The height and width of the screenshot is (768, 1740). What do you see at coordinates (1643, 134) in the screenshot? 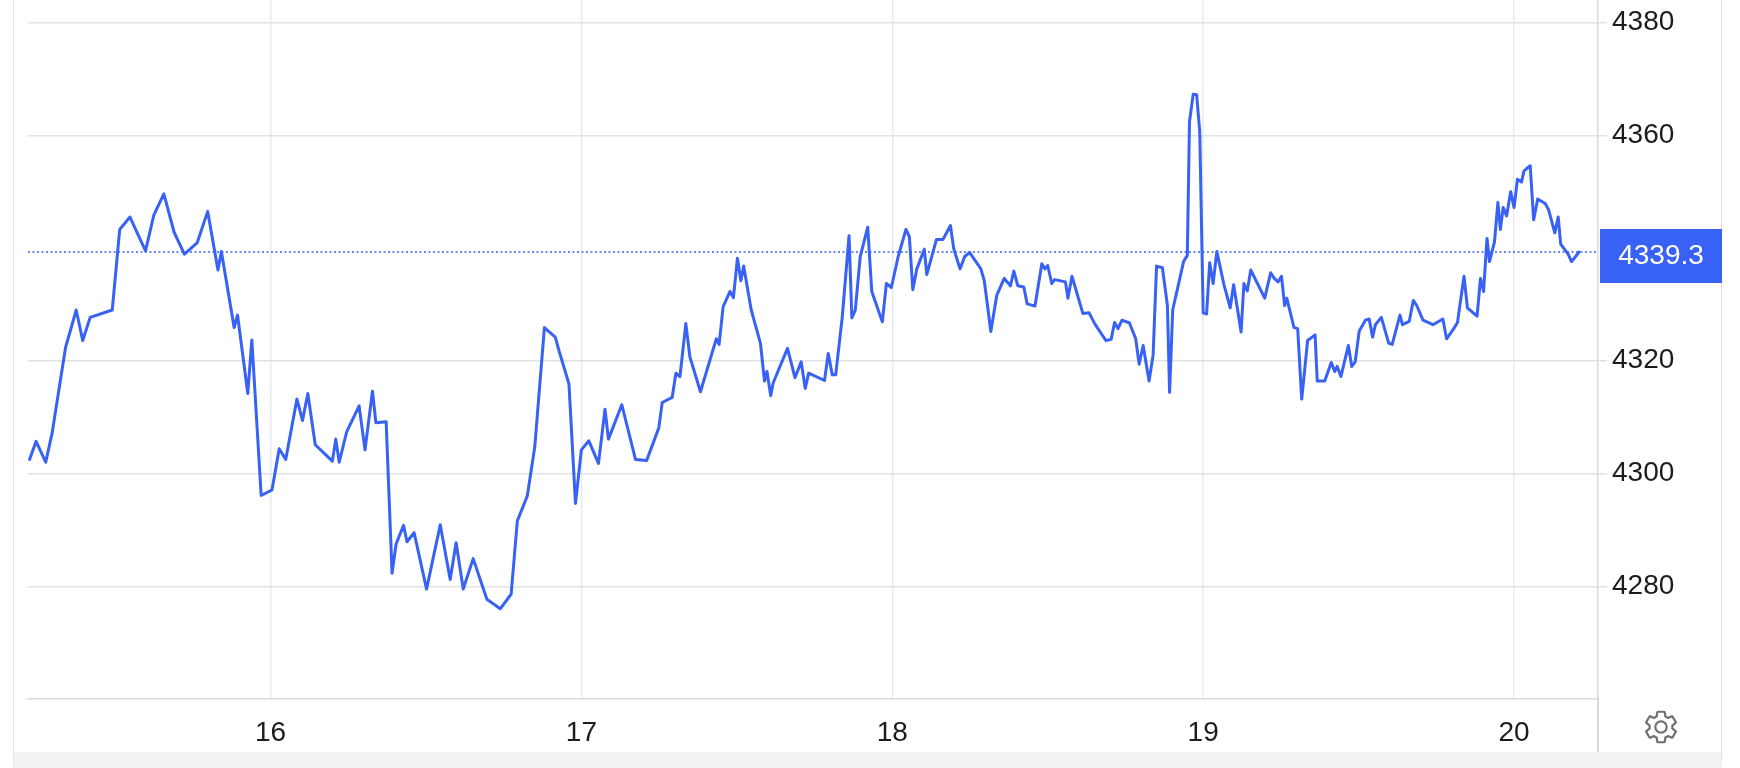
I see `y-tick-label: 4360` at bounding box center [1643, 134].